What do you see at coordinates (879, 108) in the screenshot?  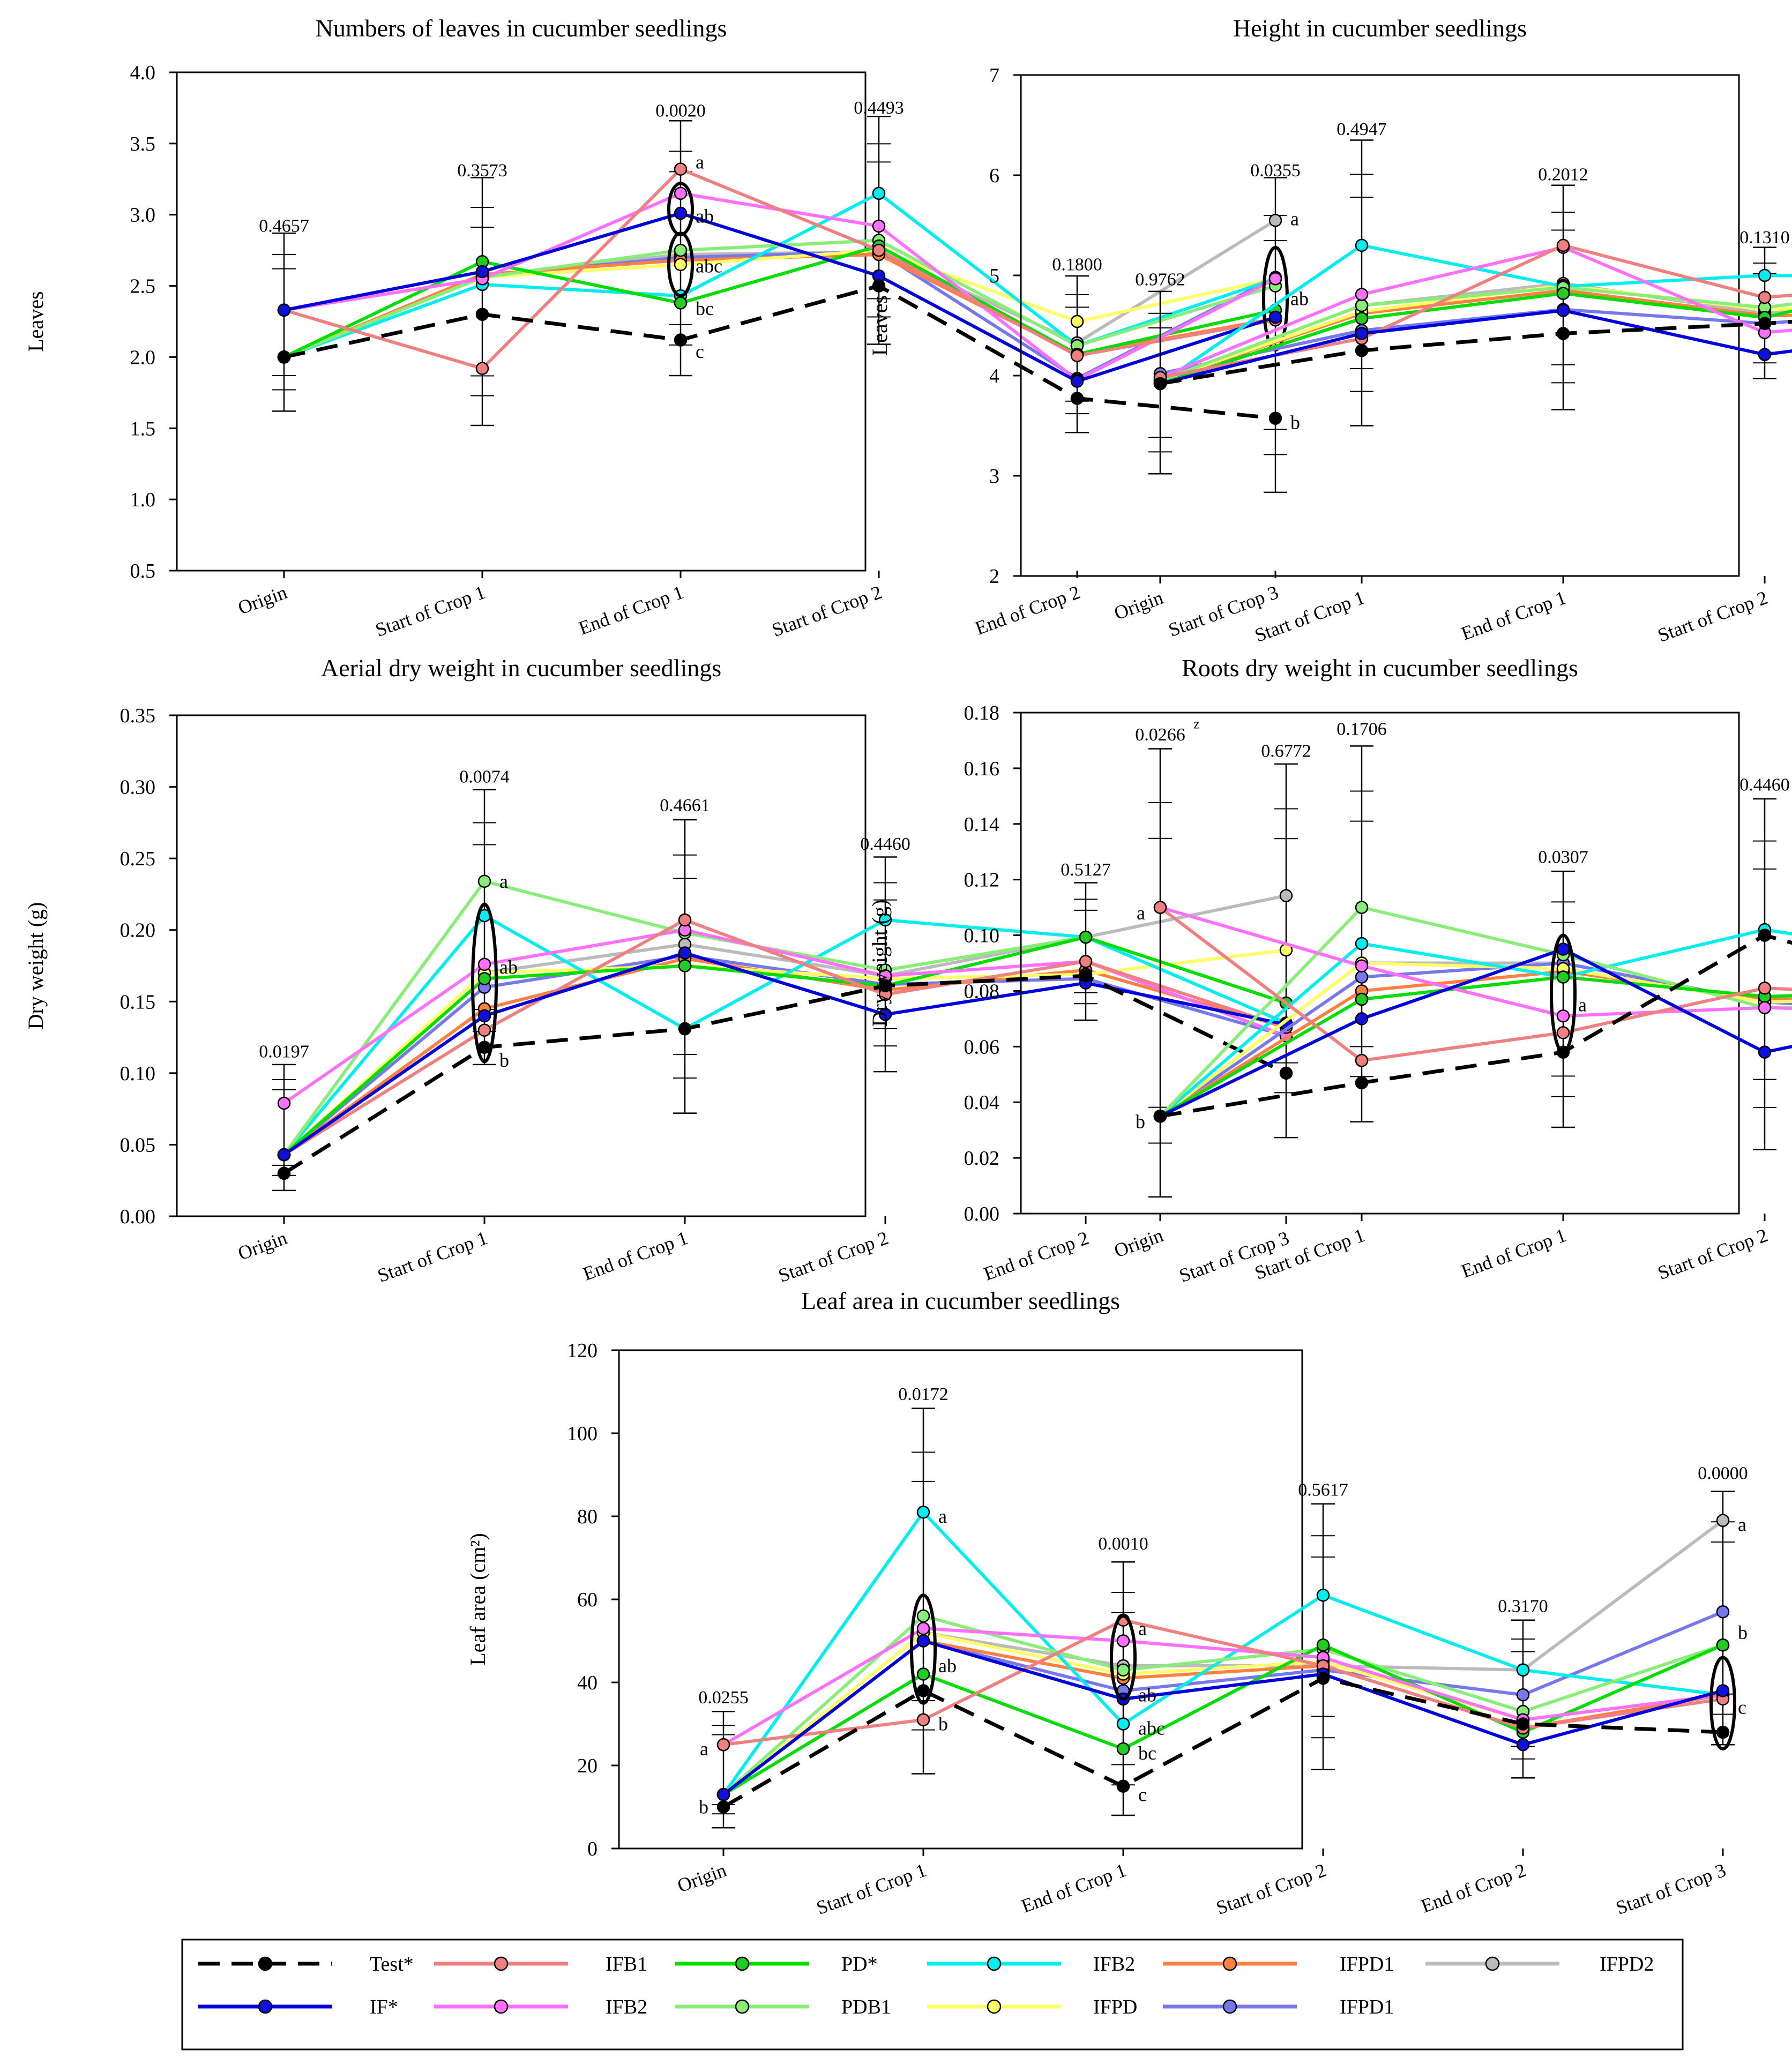 I see `p-value-label: 0.4493` at bounding box center [879, 108].